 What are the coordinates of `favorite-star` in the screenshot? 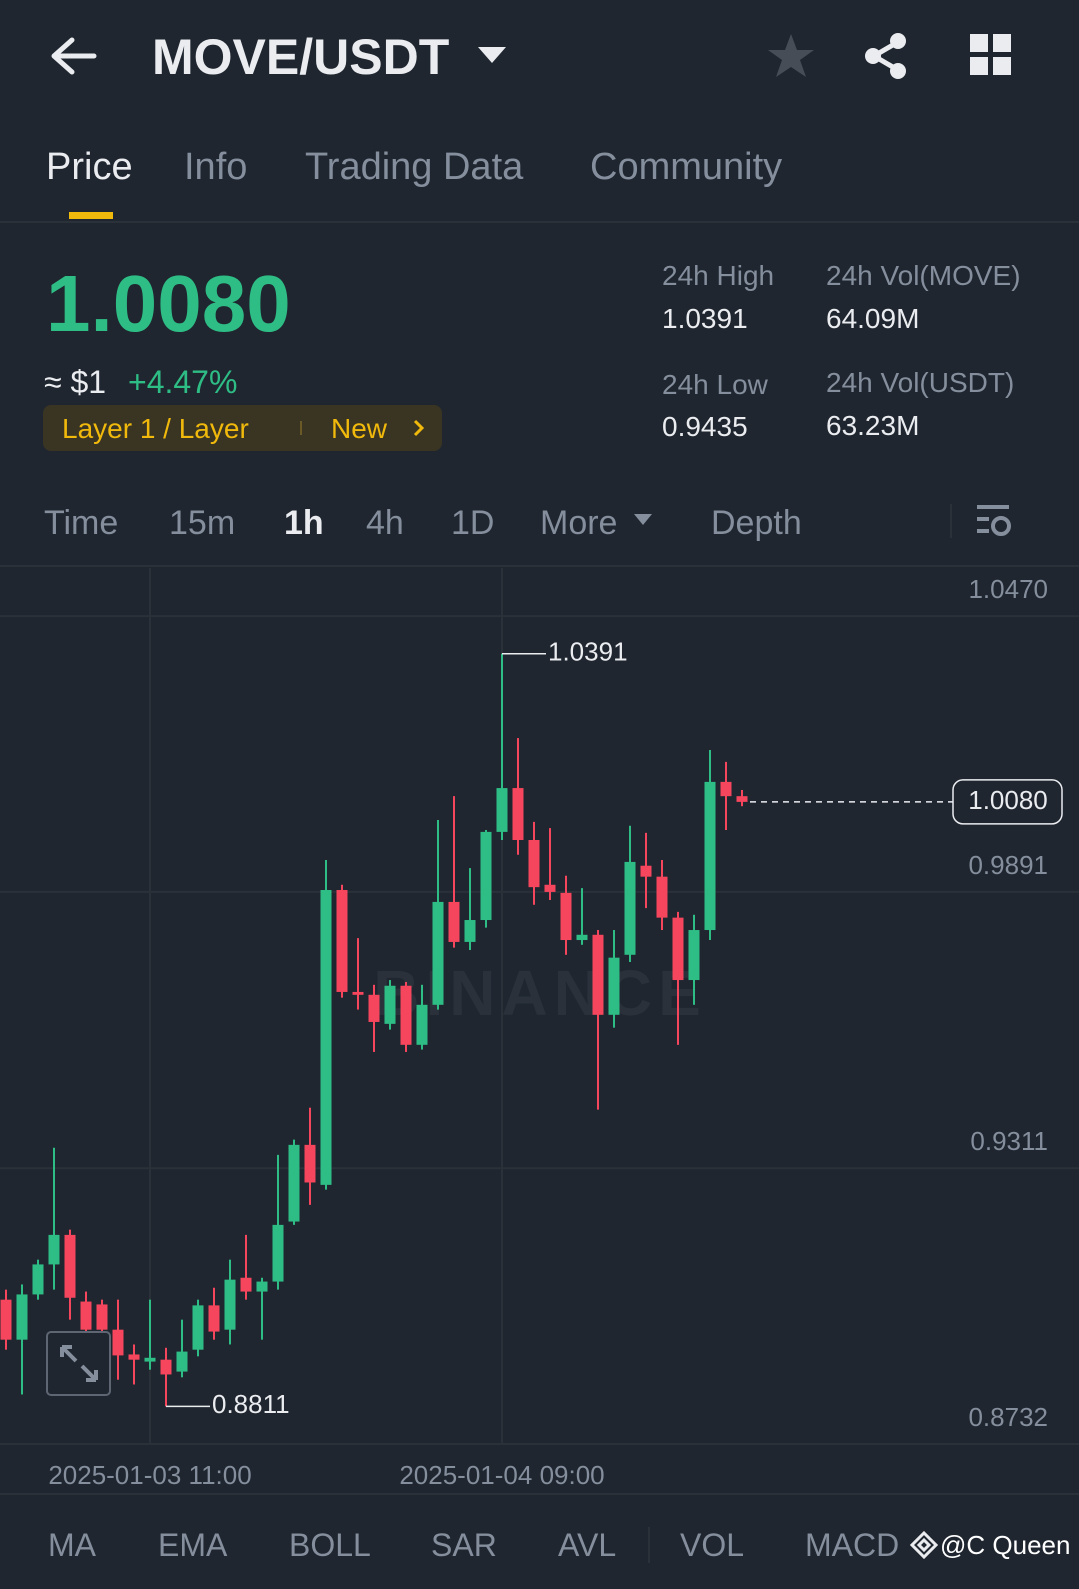 It's located at (791, 56).